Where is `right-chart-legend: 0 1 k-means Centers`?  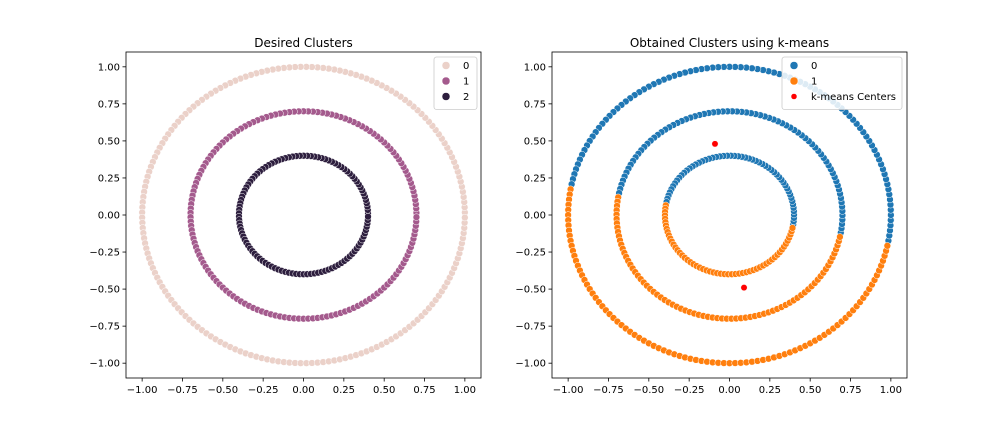 right-chart-legend: 0 1 k-means Centers is located at coordinates (842, 83).